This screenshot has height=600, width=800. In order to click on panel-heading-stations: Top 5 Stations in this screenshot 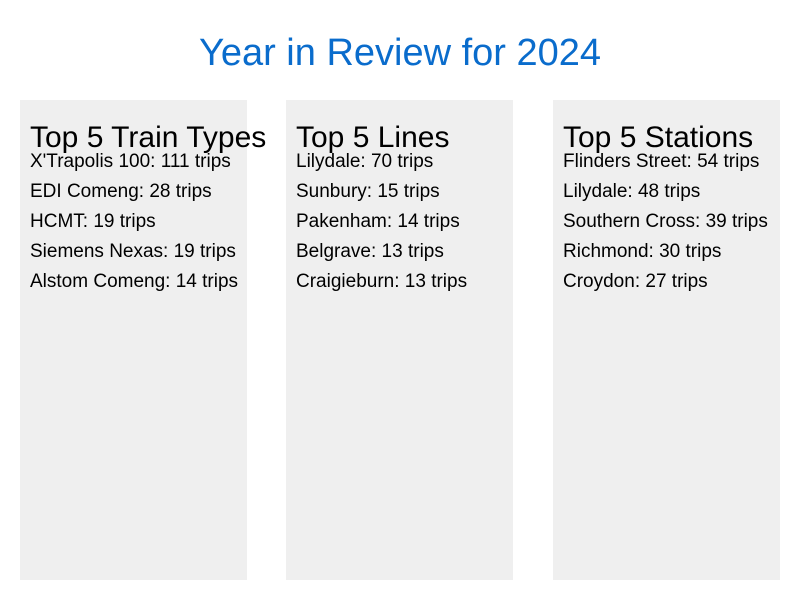, I will do `click(658, 137)`.